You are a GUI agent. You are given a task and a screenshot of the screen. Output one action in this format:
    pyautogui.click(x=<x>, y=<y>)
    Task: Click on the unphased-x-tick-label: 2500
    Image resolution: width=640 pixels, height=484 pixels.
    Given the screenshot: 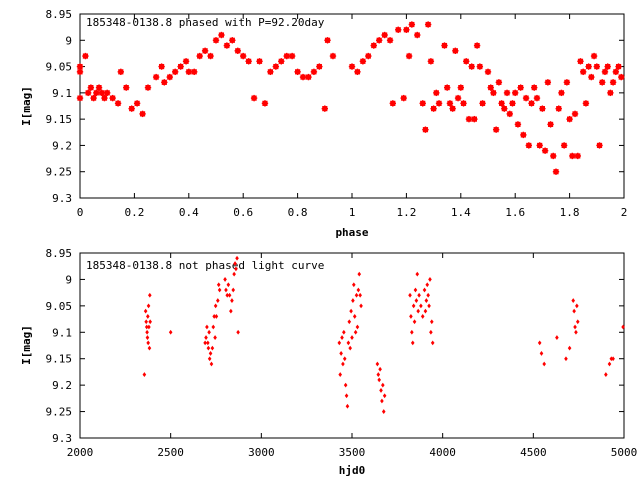 What is the action you would take?
    pyautogui.click(x=170, y=452)
    